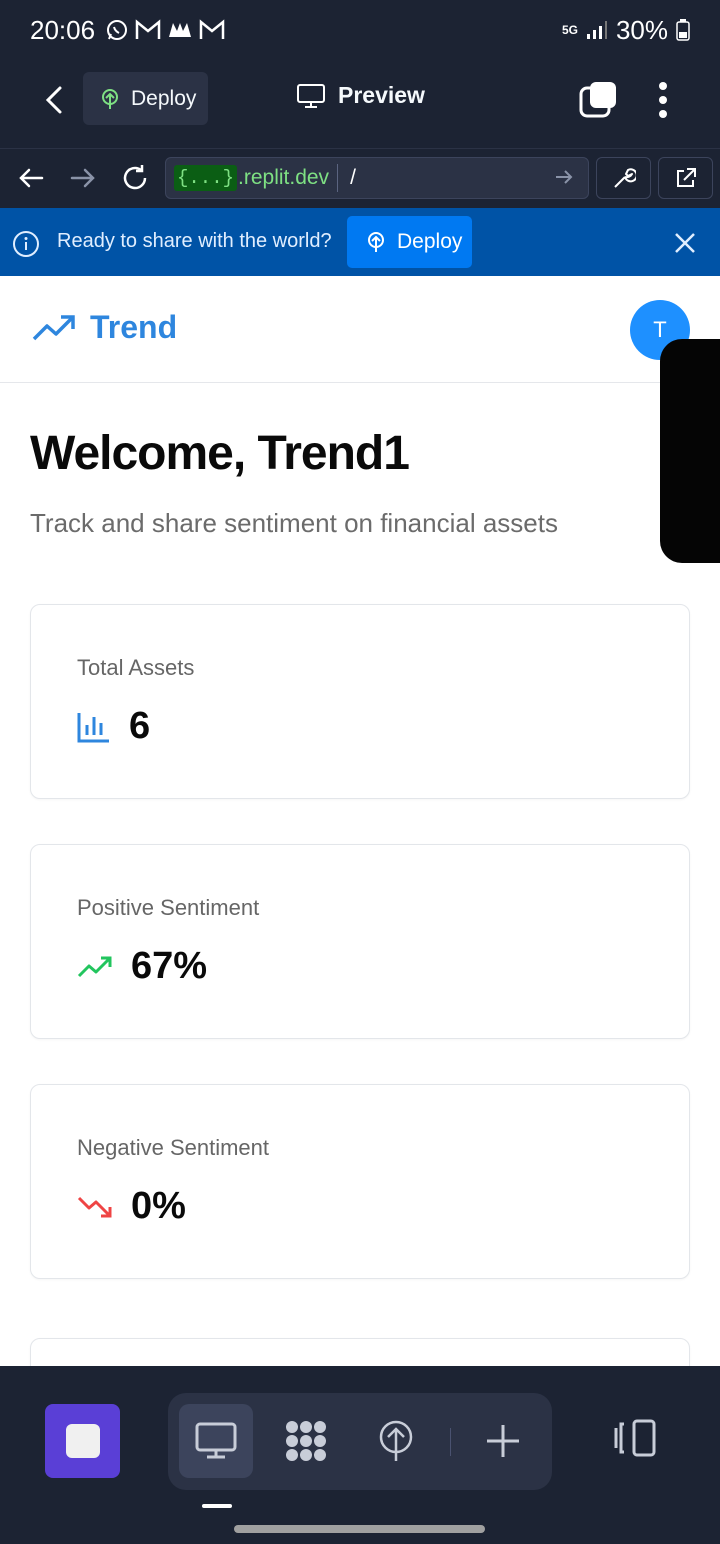 Image resolution: width=720 pixels, height=1544 pixels. What do you see at coordinates (663, 100) in the screenshot?
I see `more-options-button` at bounding box center [663, 100].